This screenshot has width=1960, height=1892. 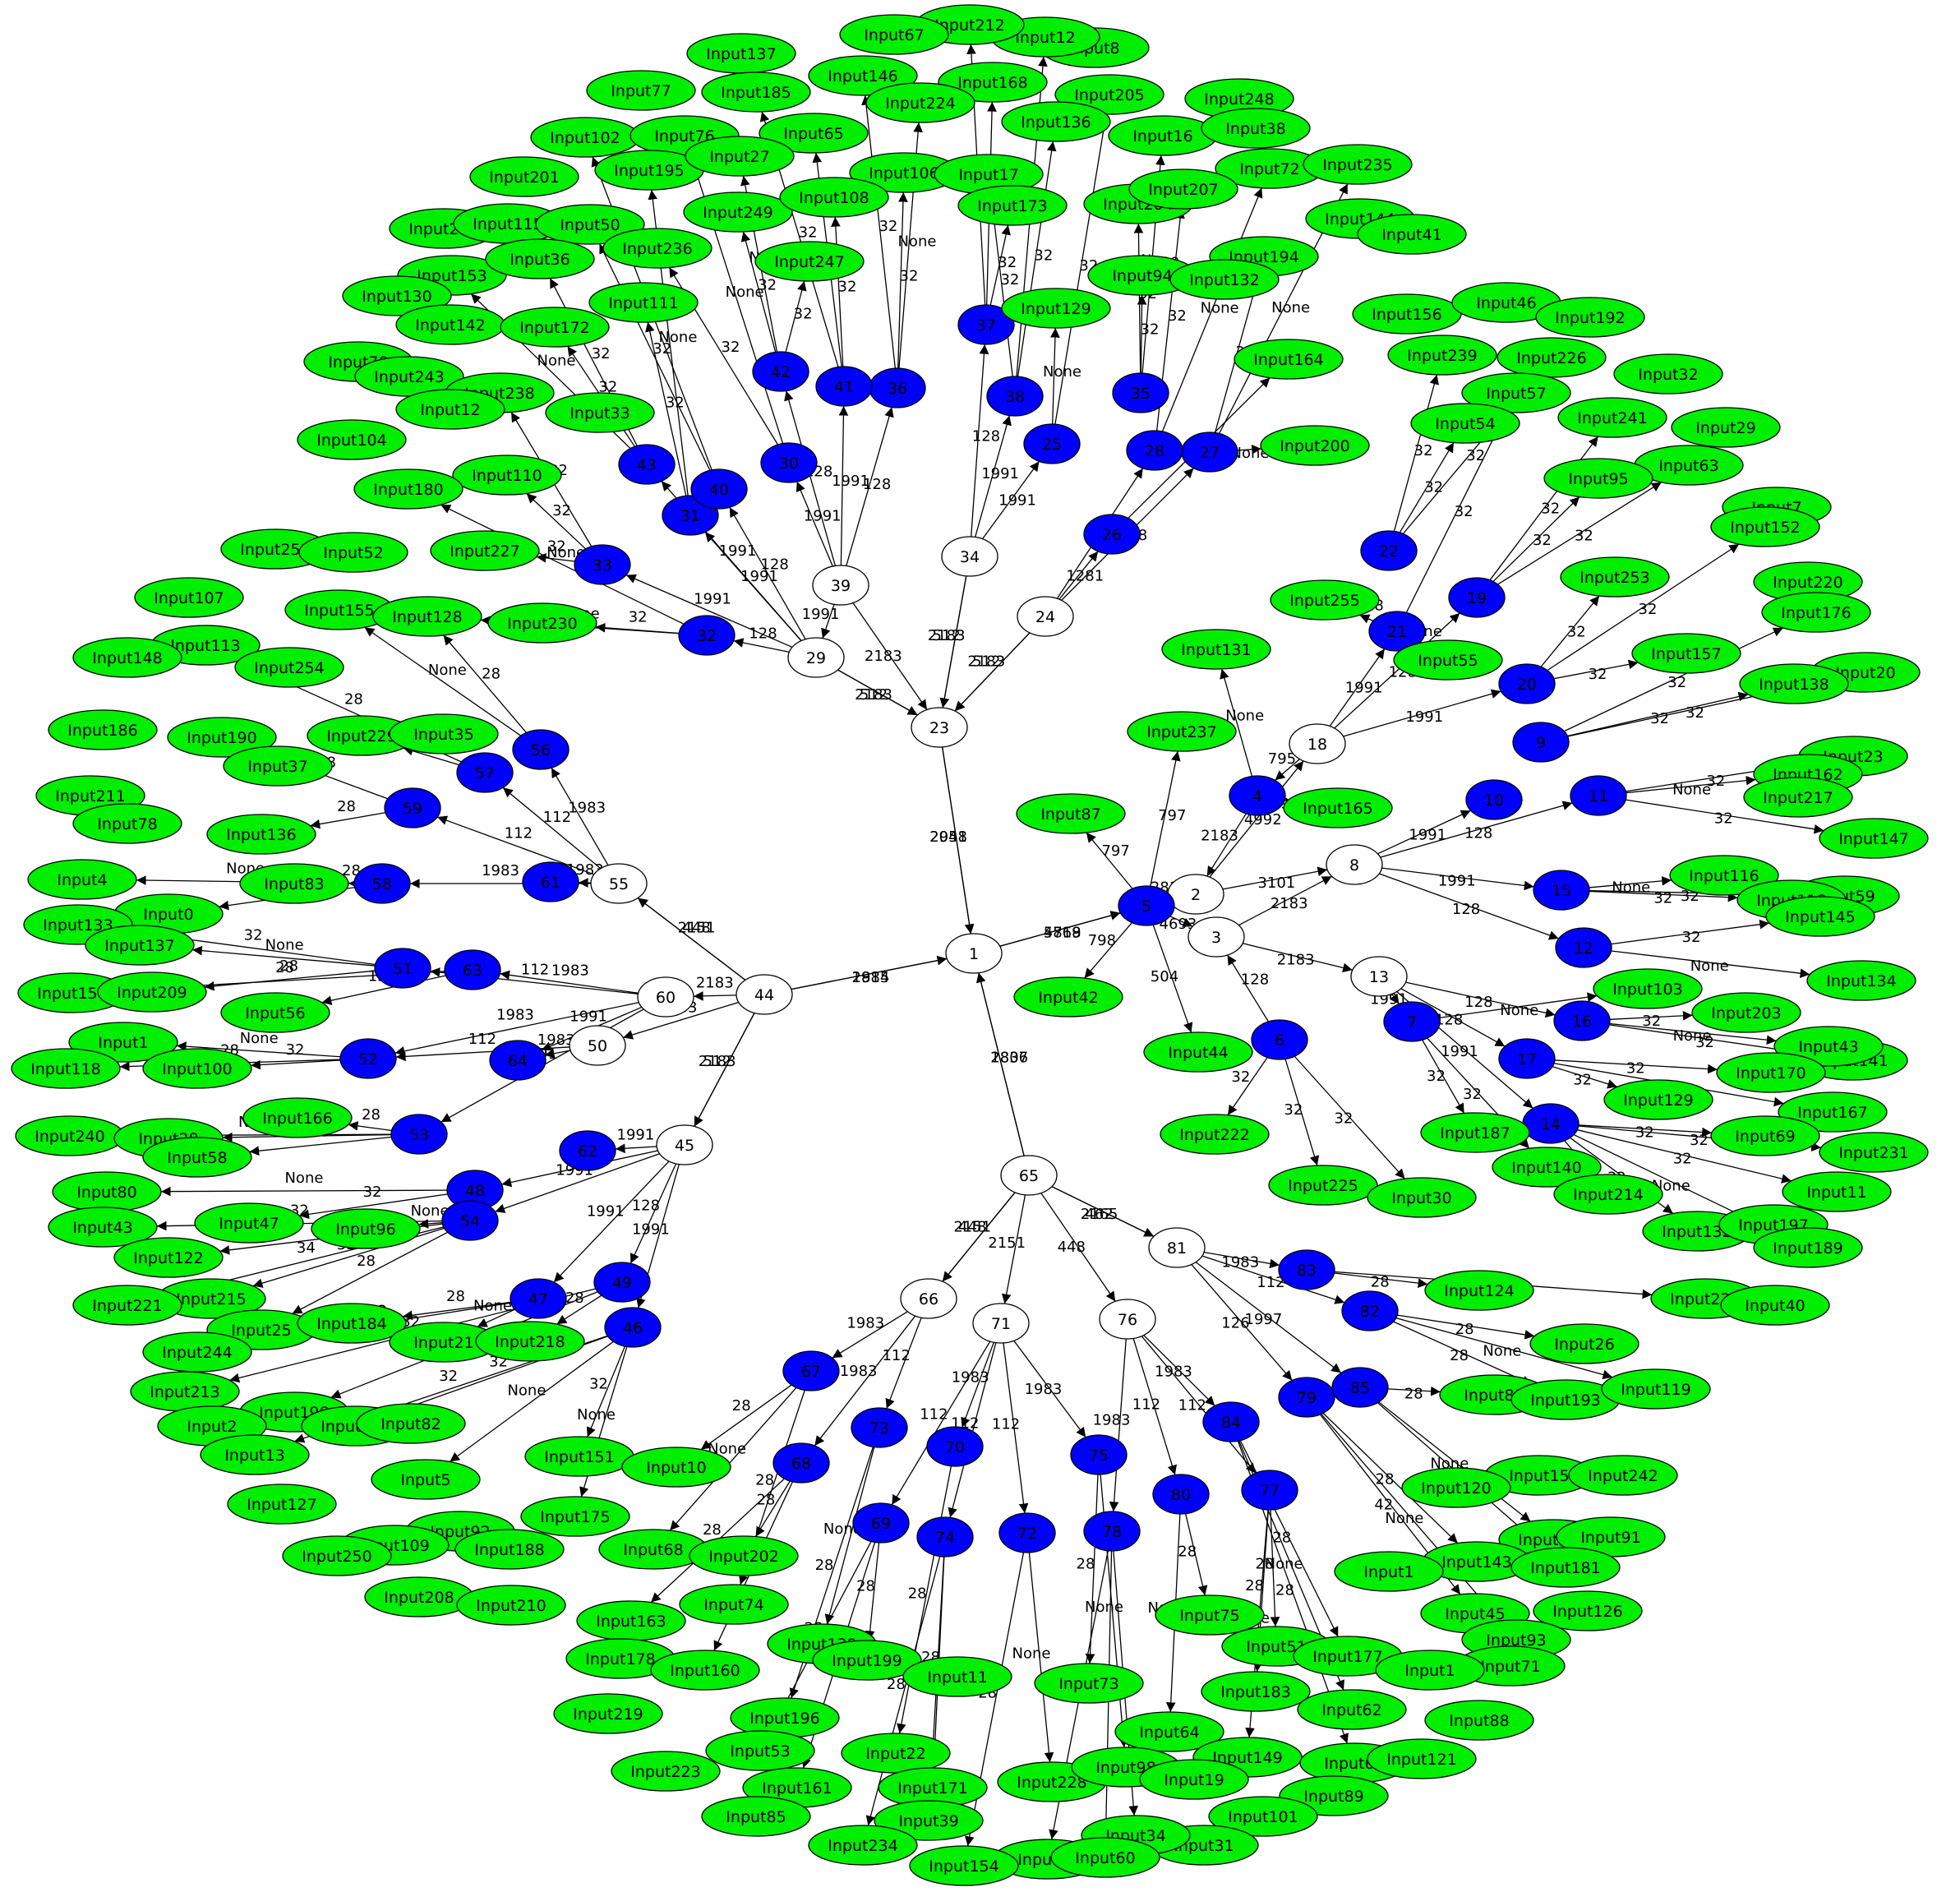 What do you see at coordinates (734, 1604) in the screenshot?
I see `node-i74: Input74` at bounding box center [734, 1604].